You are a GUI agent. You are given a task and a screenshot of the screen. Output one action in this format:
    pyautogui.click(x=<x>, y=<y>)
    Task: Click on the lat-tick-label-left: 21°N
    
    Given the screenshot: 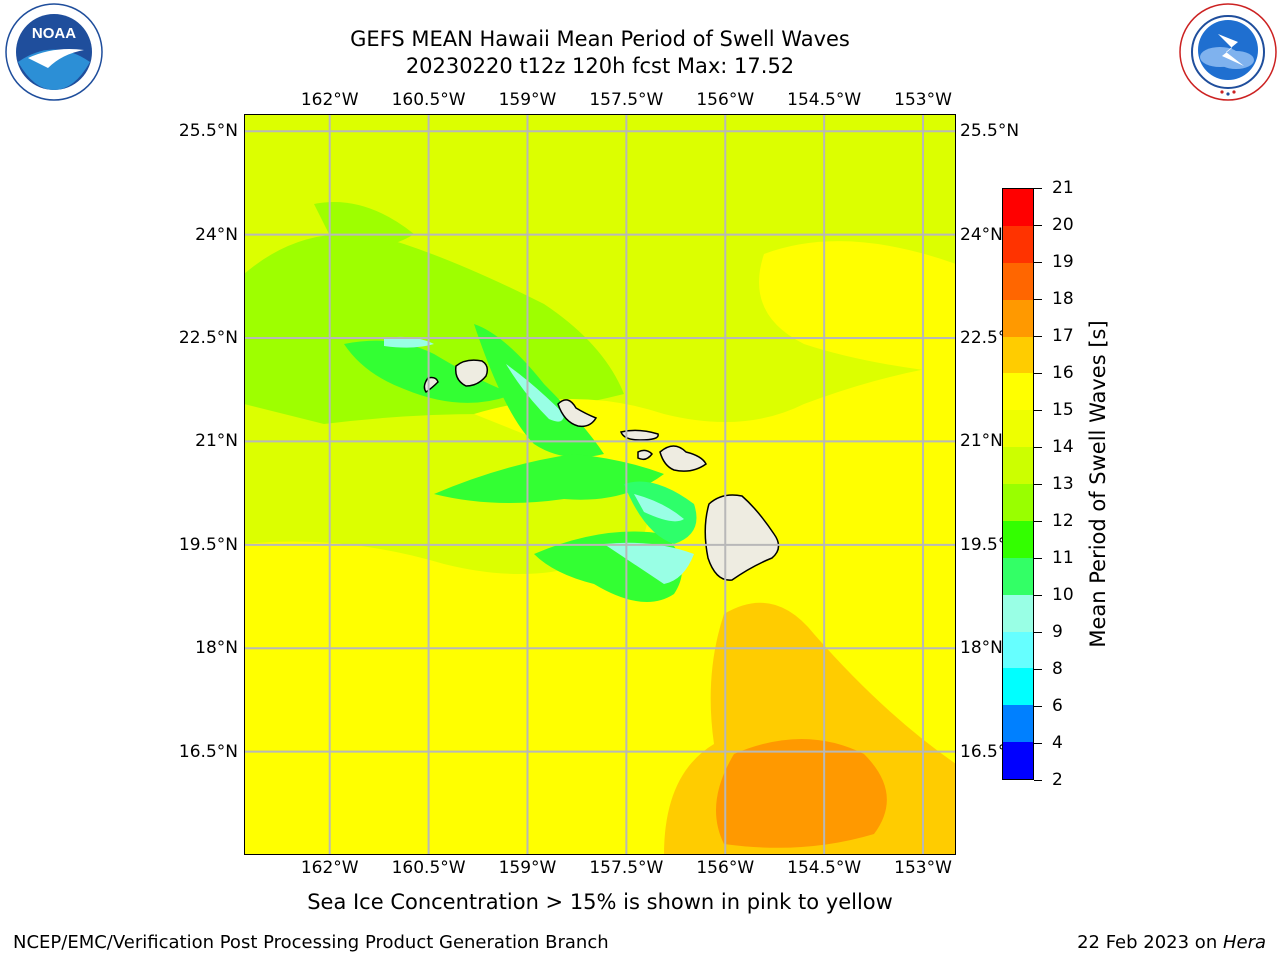 What is the action you would take?
    pyautogui.click(x=216, y=441)
    